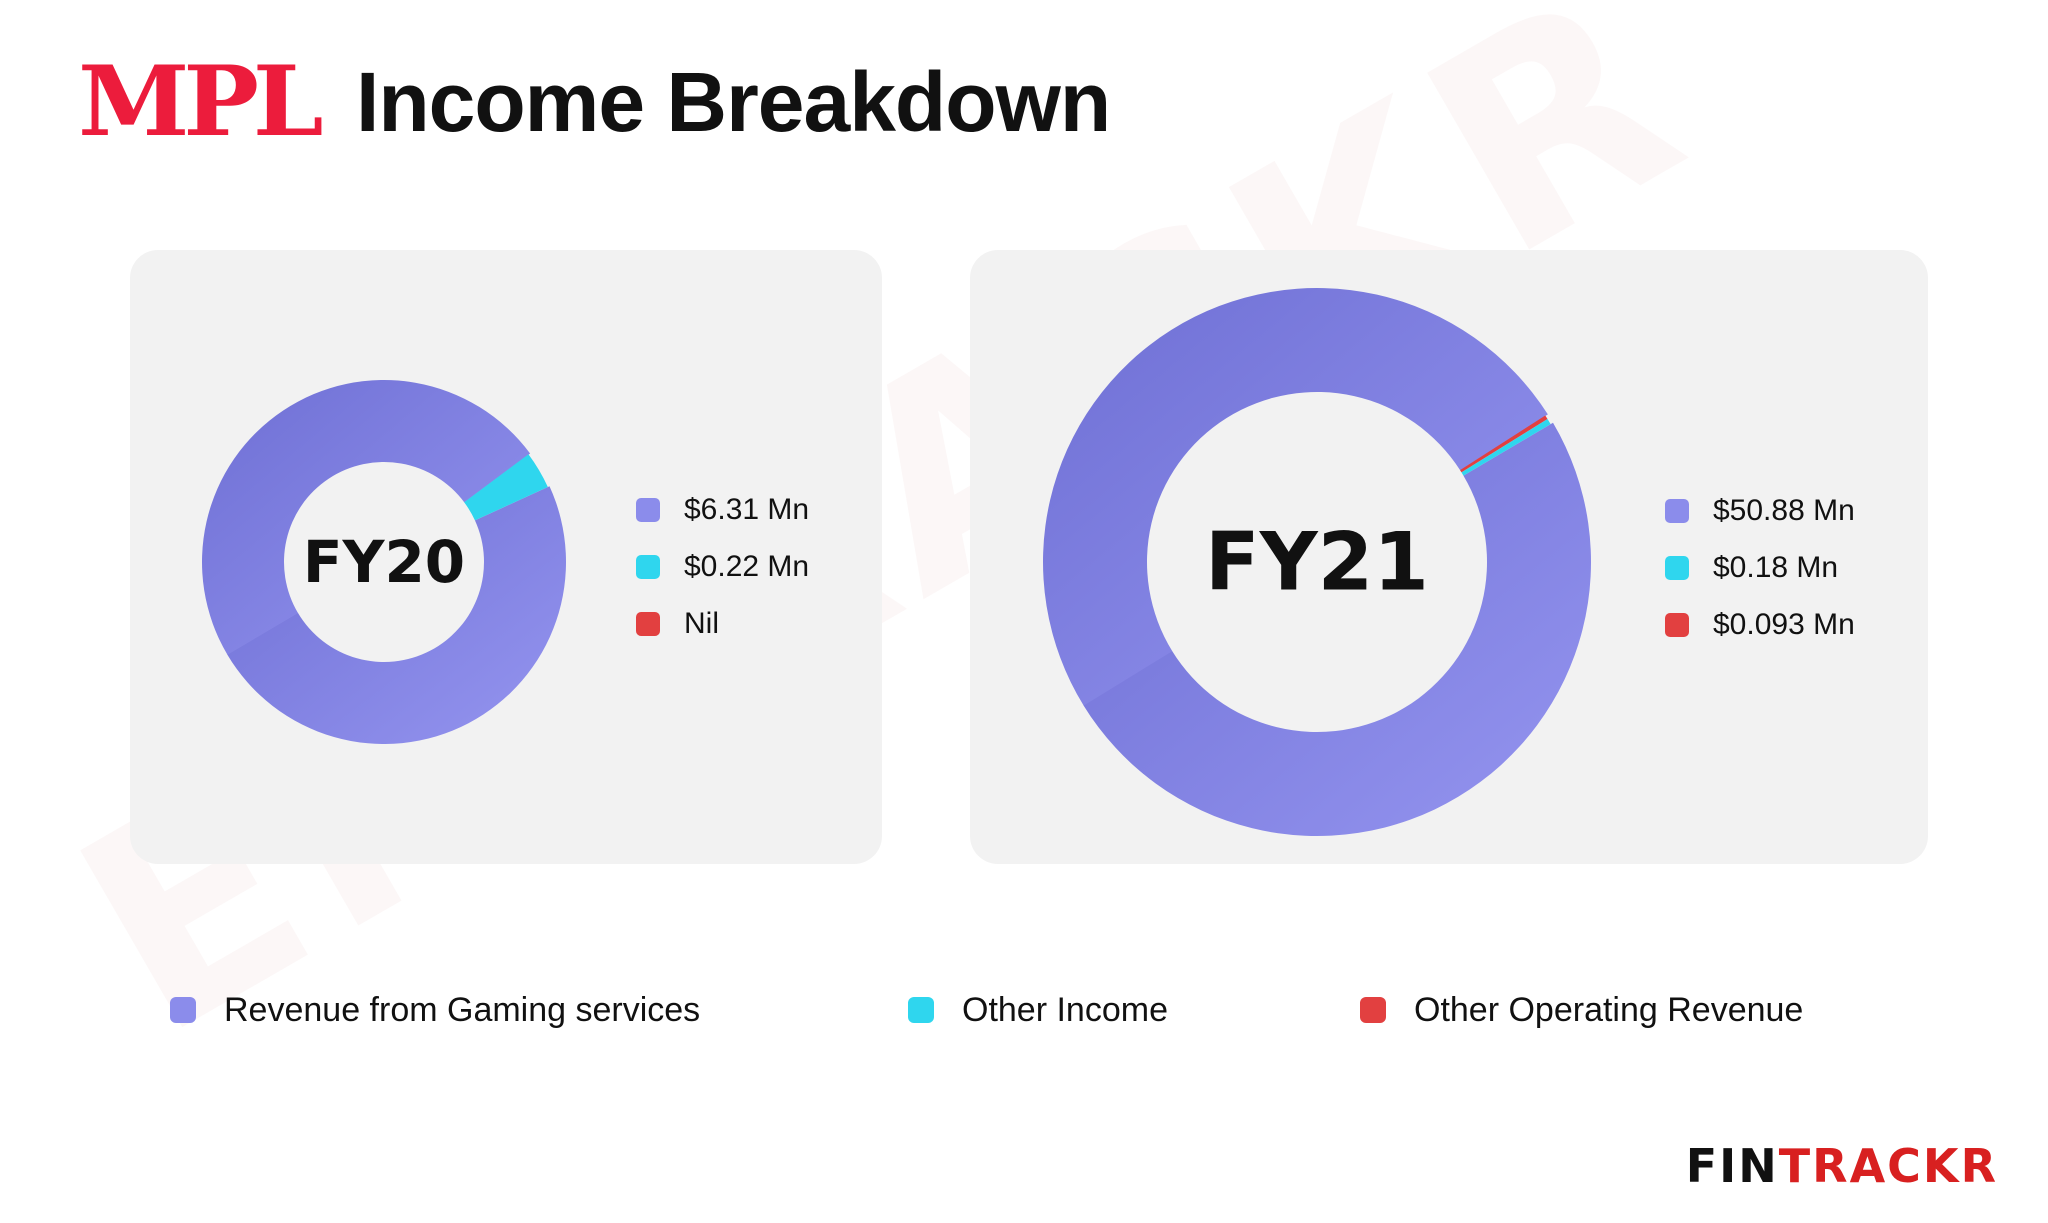 The width and height of the screenshot is (2048, 1223). I want to click on brand-text-fin: FIN, so click(1732, 1166).